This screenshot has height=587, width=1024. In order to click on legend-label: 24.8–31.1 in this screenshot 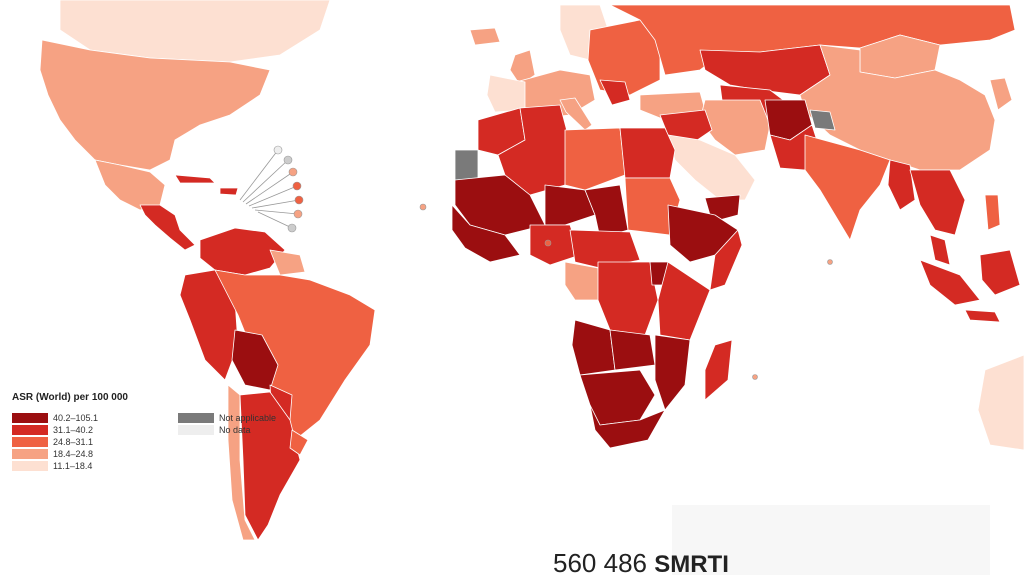, I will do `click(73, 441)`.